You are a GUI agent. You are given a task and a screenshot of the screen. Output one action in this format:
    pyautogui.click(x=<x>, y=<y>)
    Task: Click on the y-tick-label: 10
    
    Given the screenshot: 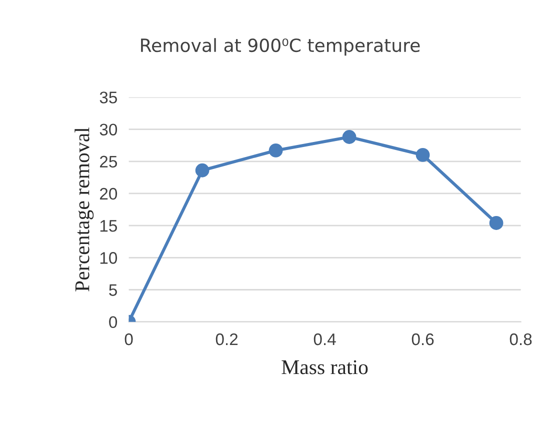 What is the action you would take?
    pyautogui.click(x=109, y=258)
    